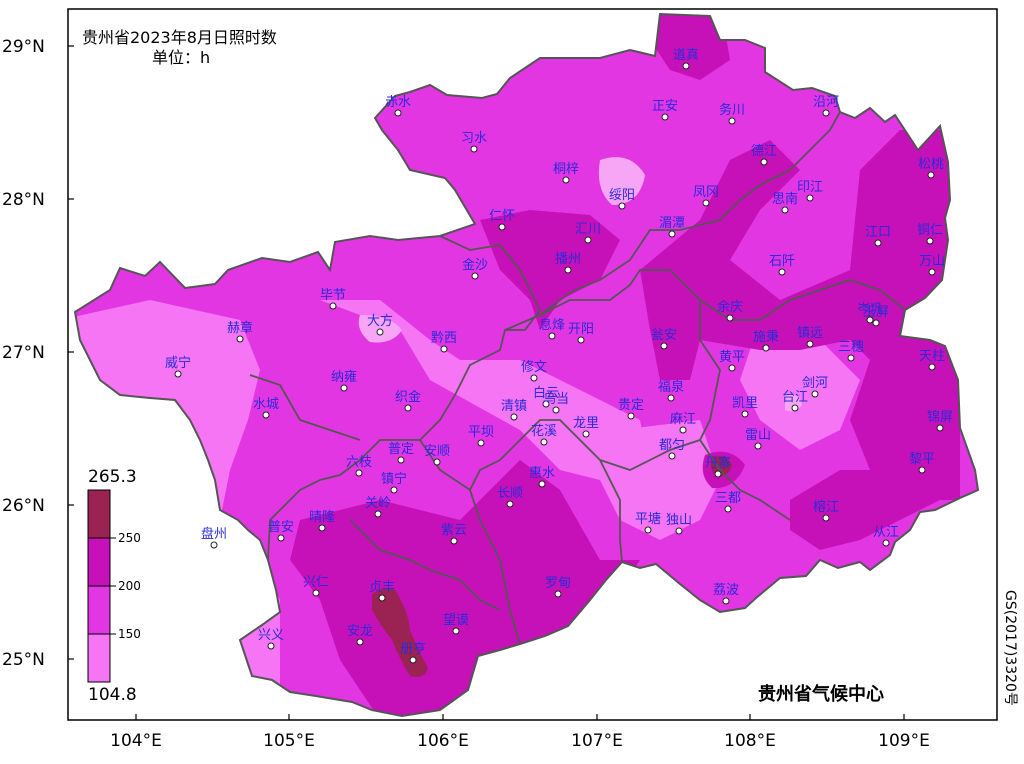 The height and width of the screenshot is (764, 1024). I want to click on station-label: 纳雍, so click(344, 377).